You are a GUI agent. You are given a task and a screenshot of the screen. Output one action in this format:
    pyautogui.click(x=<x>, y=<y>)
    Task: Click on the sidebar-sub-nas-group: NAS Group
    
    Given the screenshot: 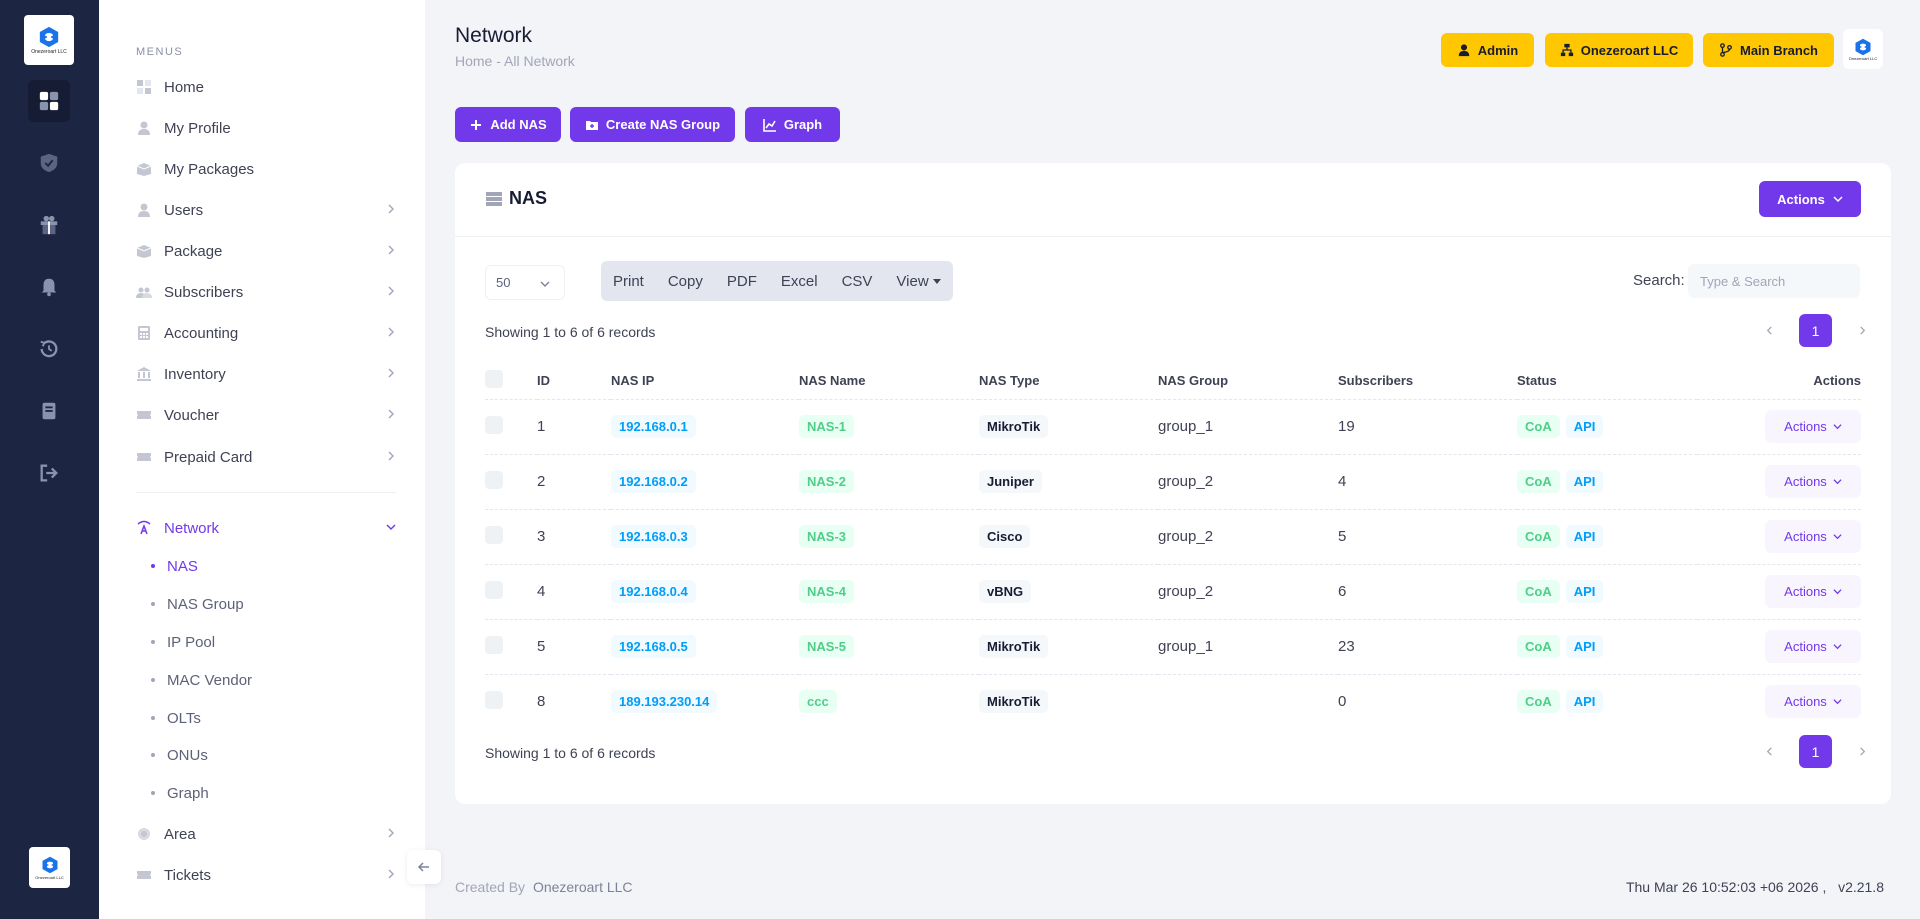 What is the action you would take?
    pyautogui.click(x=197, y=604)
    